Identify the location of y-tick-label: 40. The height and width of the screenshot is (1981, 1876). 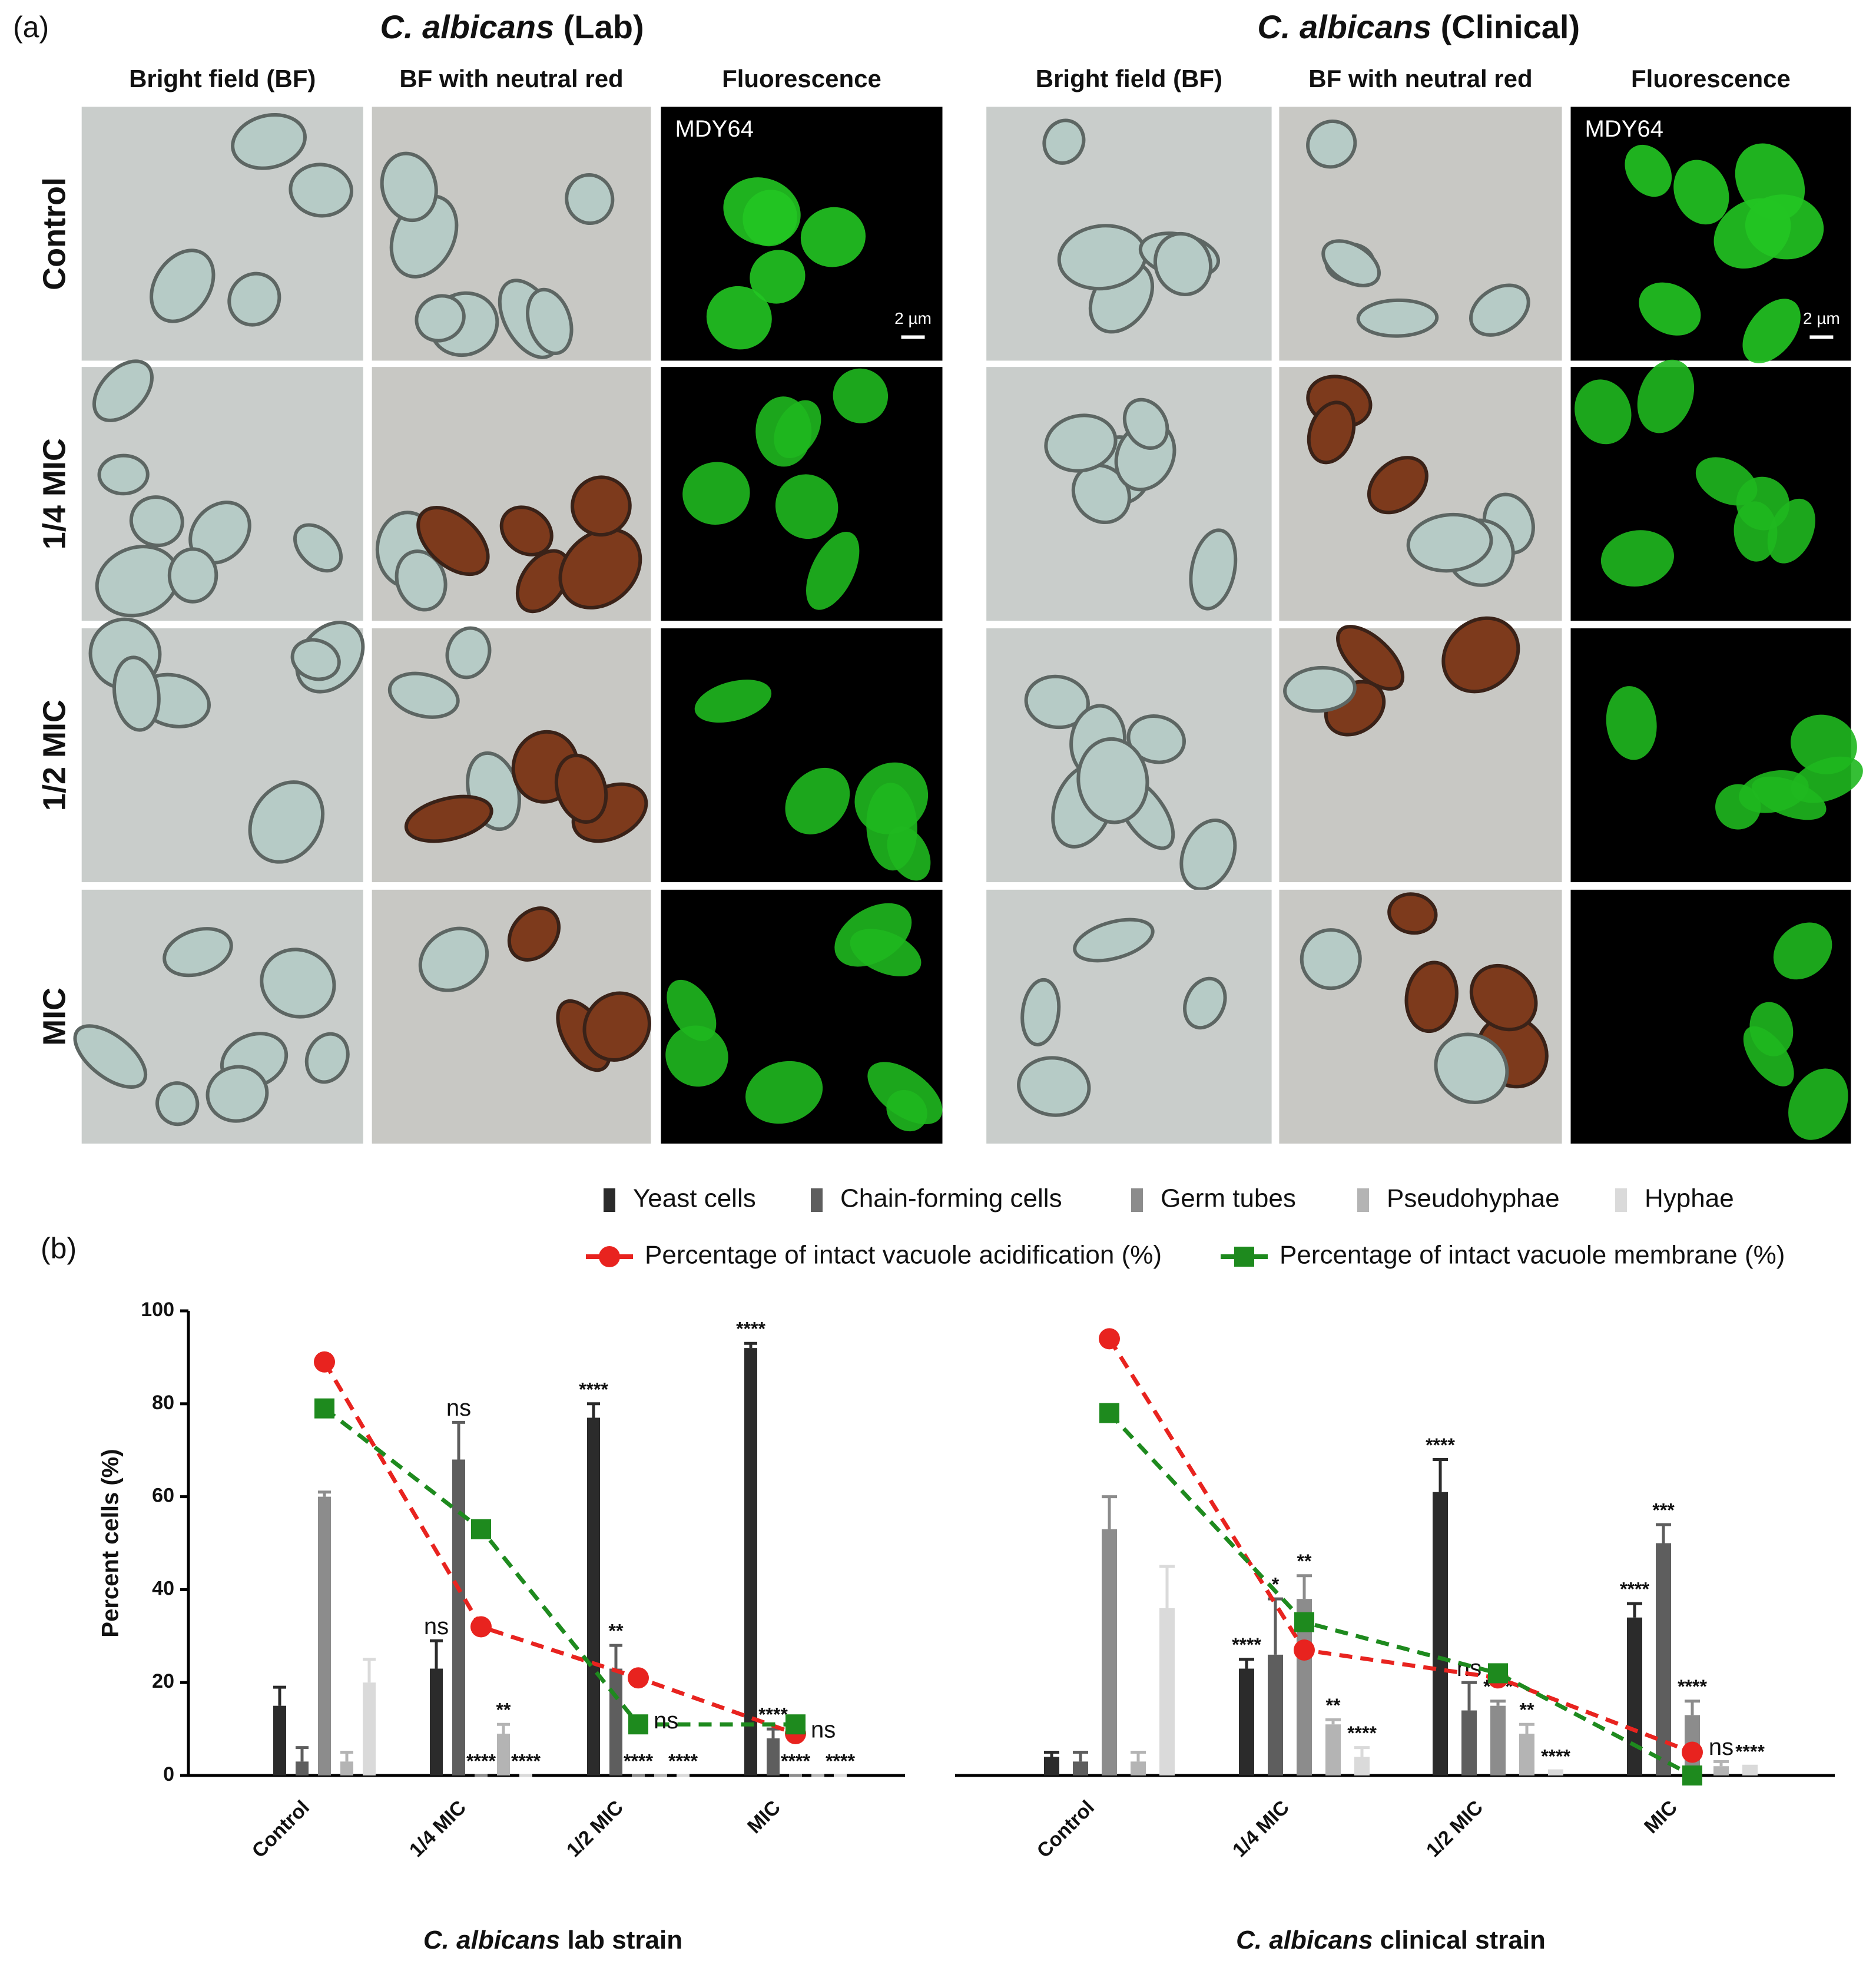
(163, 1588).